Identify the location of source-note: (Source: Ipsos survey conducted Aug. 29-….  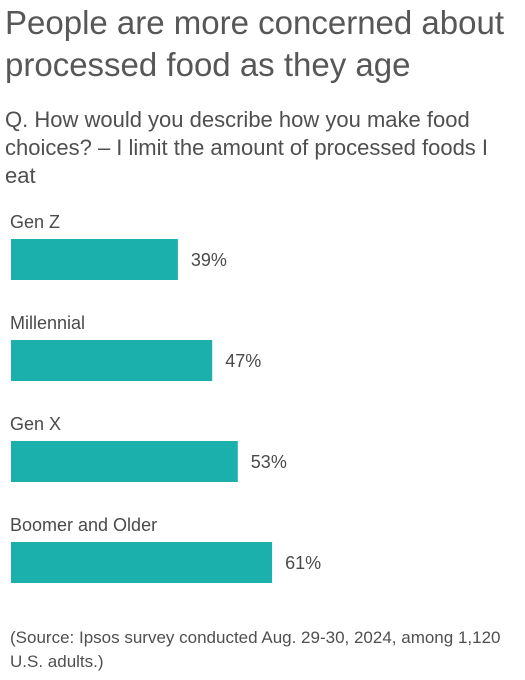
(255, 649).